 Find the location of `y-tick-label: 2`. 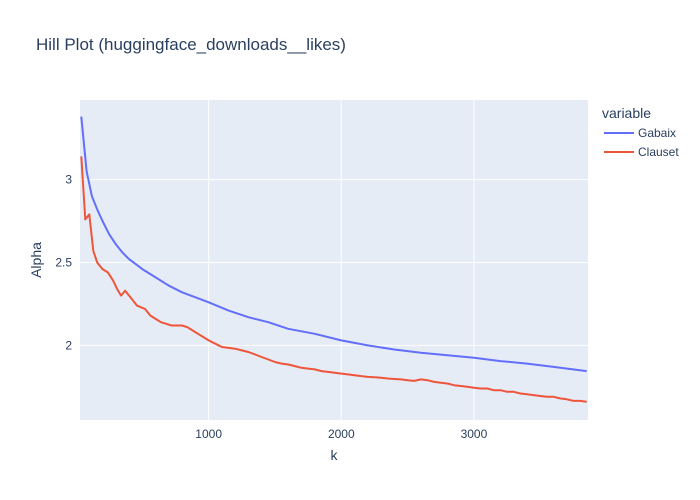

y-tick-label: 2 is located at coordinates (68, 345).